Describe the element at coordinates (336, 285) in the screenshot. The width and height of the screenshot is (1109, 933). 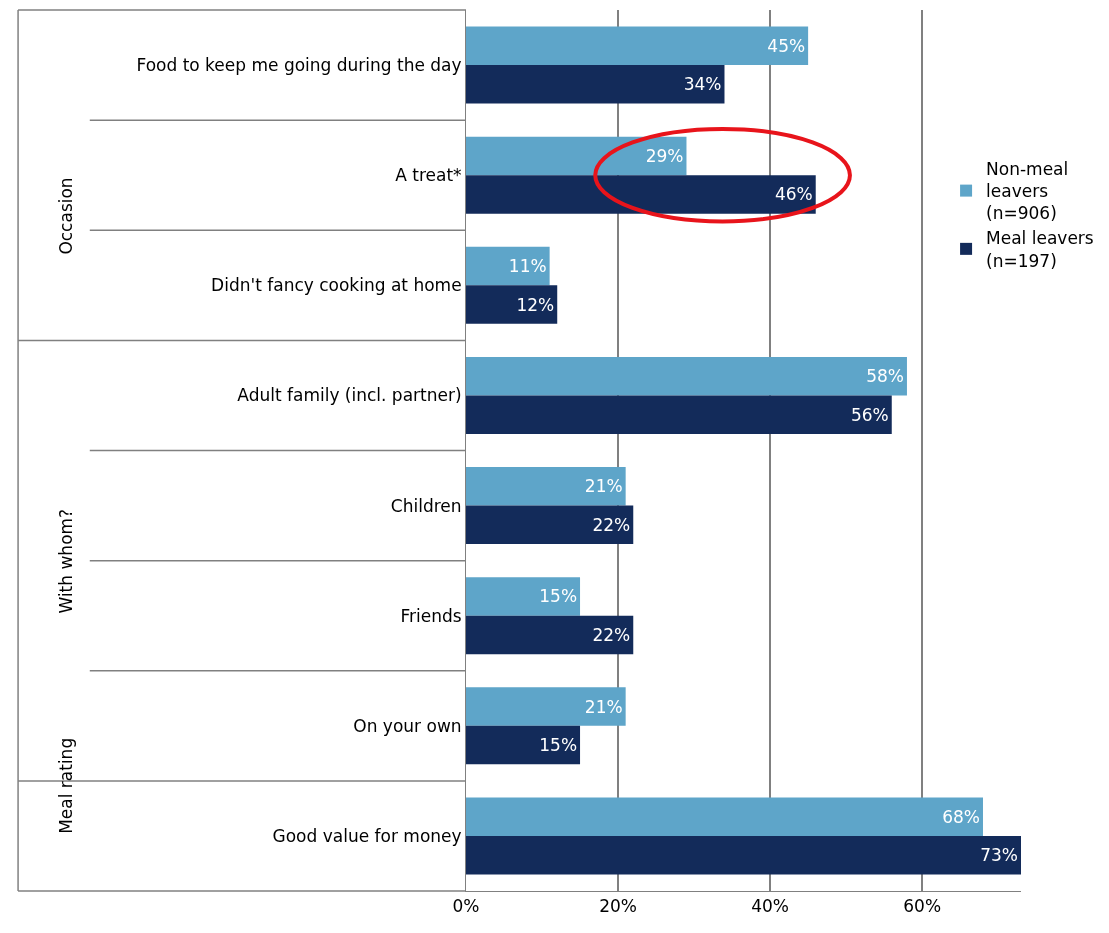
I see `y-tick-label: Didn't fancy cooking at home` at that location.